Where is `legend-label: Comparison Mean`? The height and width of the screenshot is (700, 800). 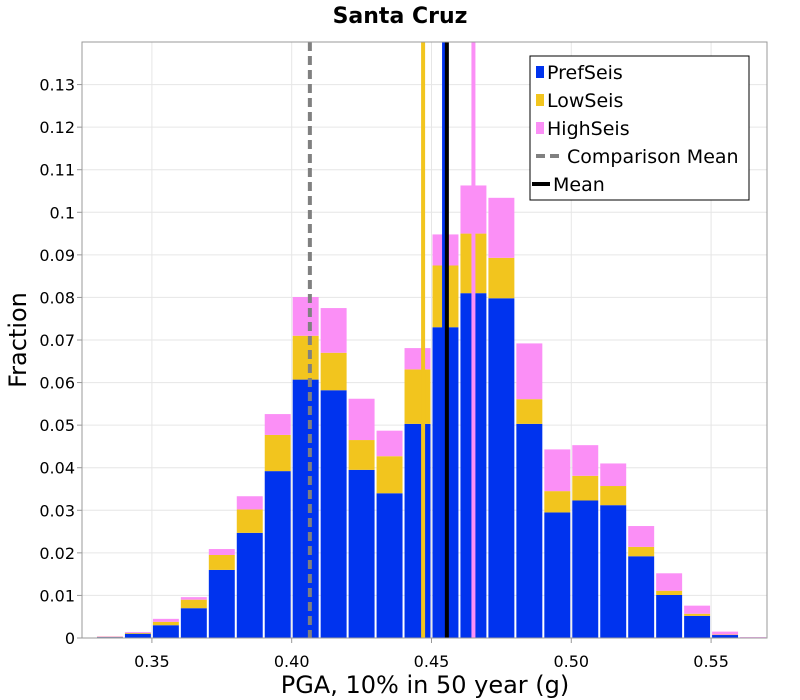 legend-label: Comparison Mean is located at coordinates (653, 157).